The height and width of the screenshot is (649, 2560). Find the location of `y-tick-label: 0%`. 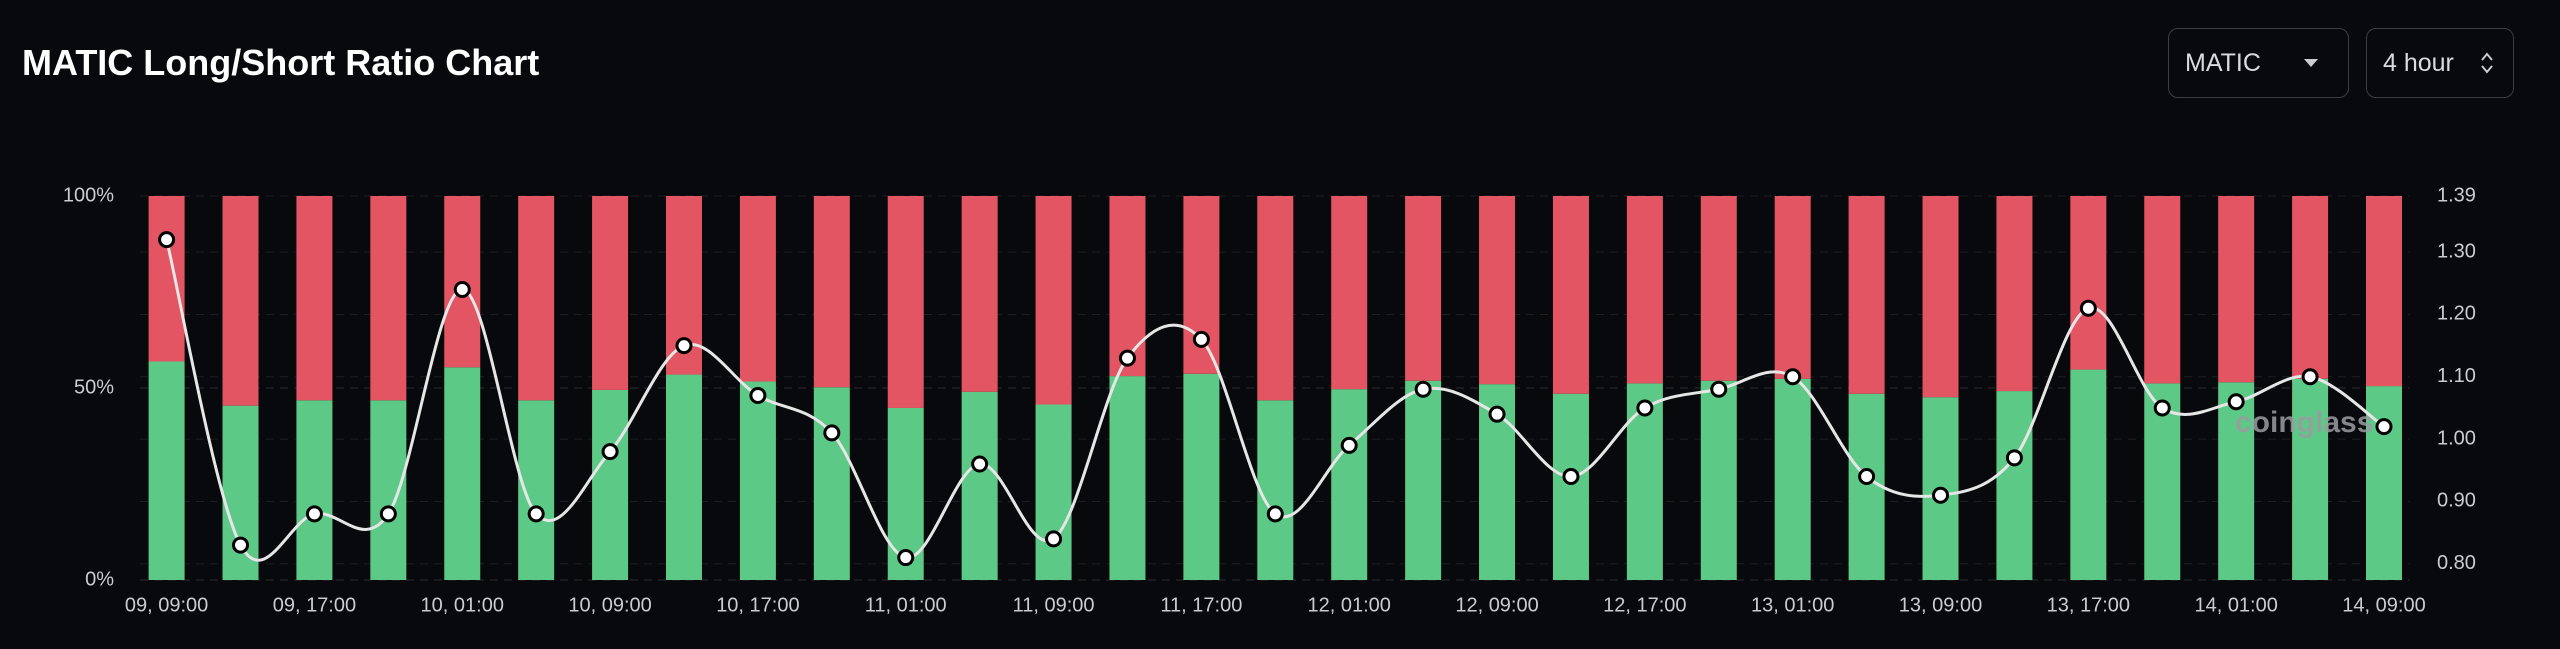

y-tick-label: 0% is located at coordinates (99, 579).